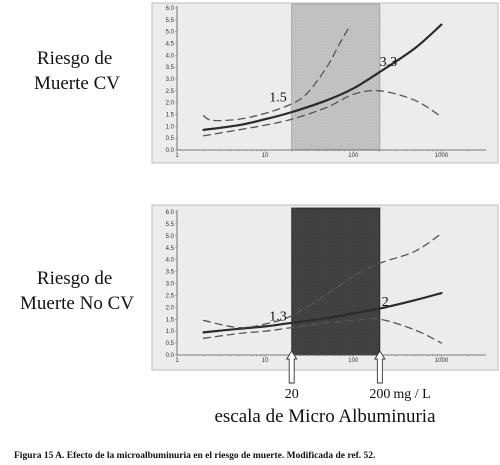 The image size is (500, 465). I want to click on value-annotation: 2, so click(385, 302).